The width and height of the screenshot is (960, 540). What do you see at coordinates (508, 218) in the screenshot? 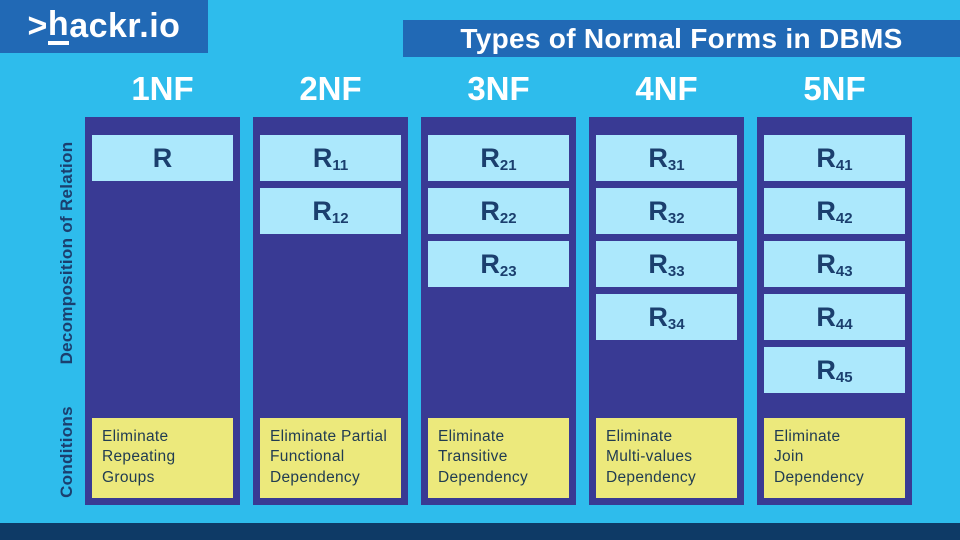
I see `relation-subscript: 22` at bounding box center [508, 218].